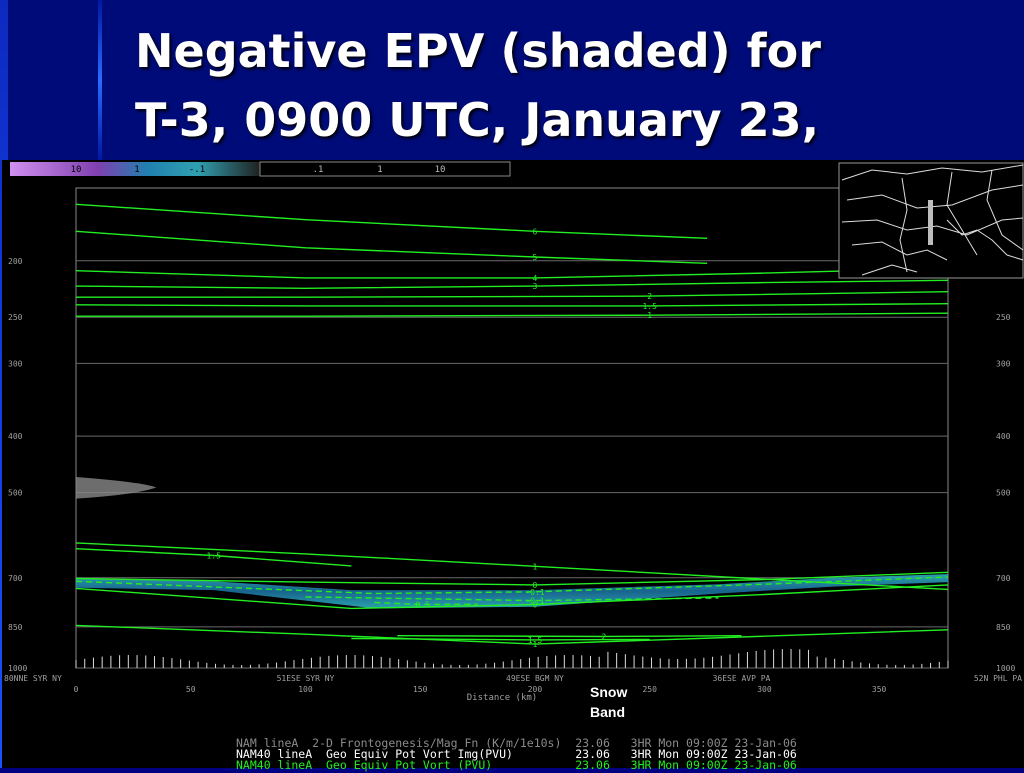  What do you see at coordinates (608, 702) in the screenshot?
I see `snow-band-annotation: Snow Band` at bounding box center [608, 702].